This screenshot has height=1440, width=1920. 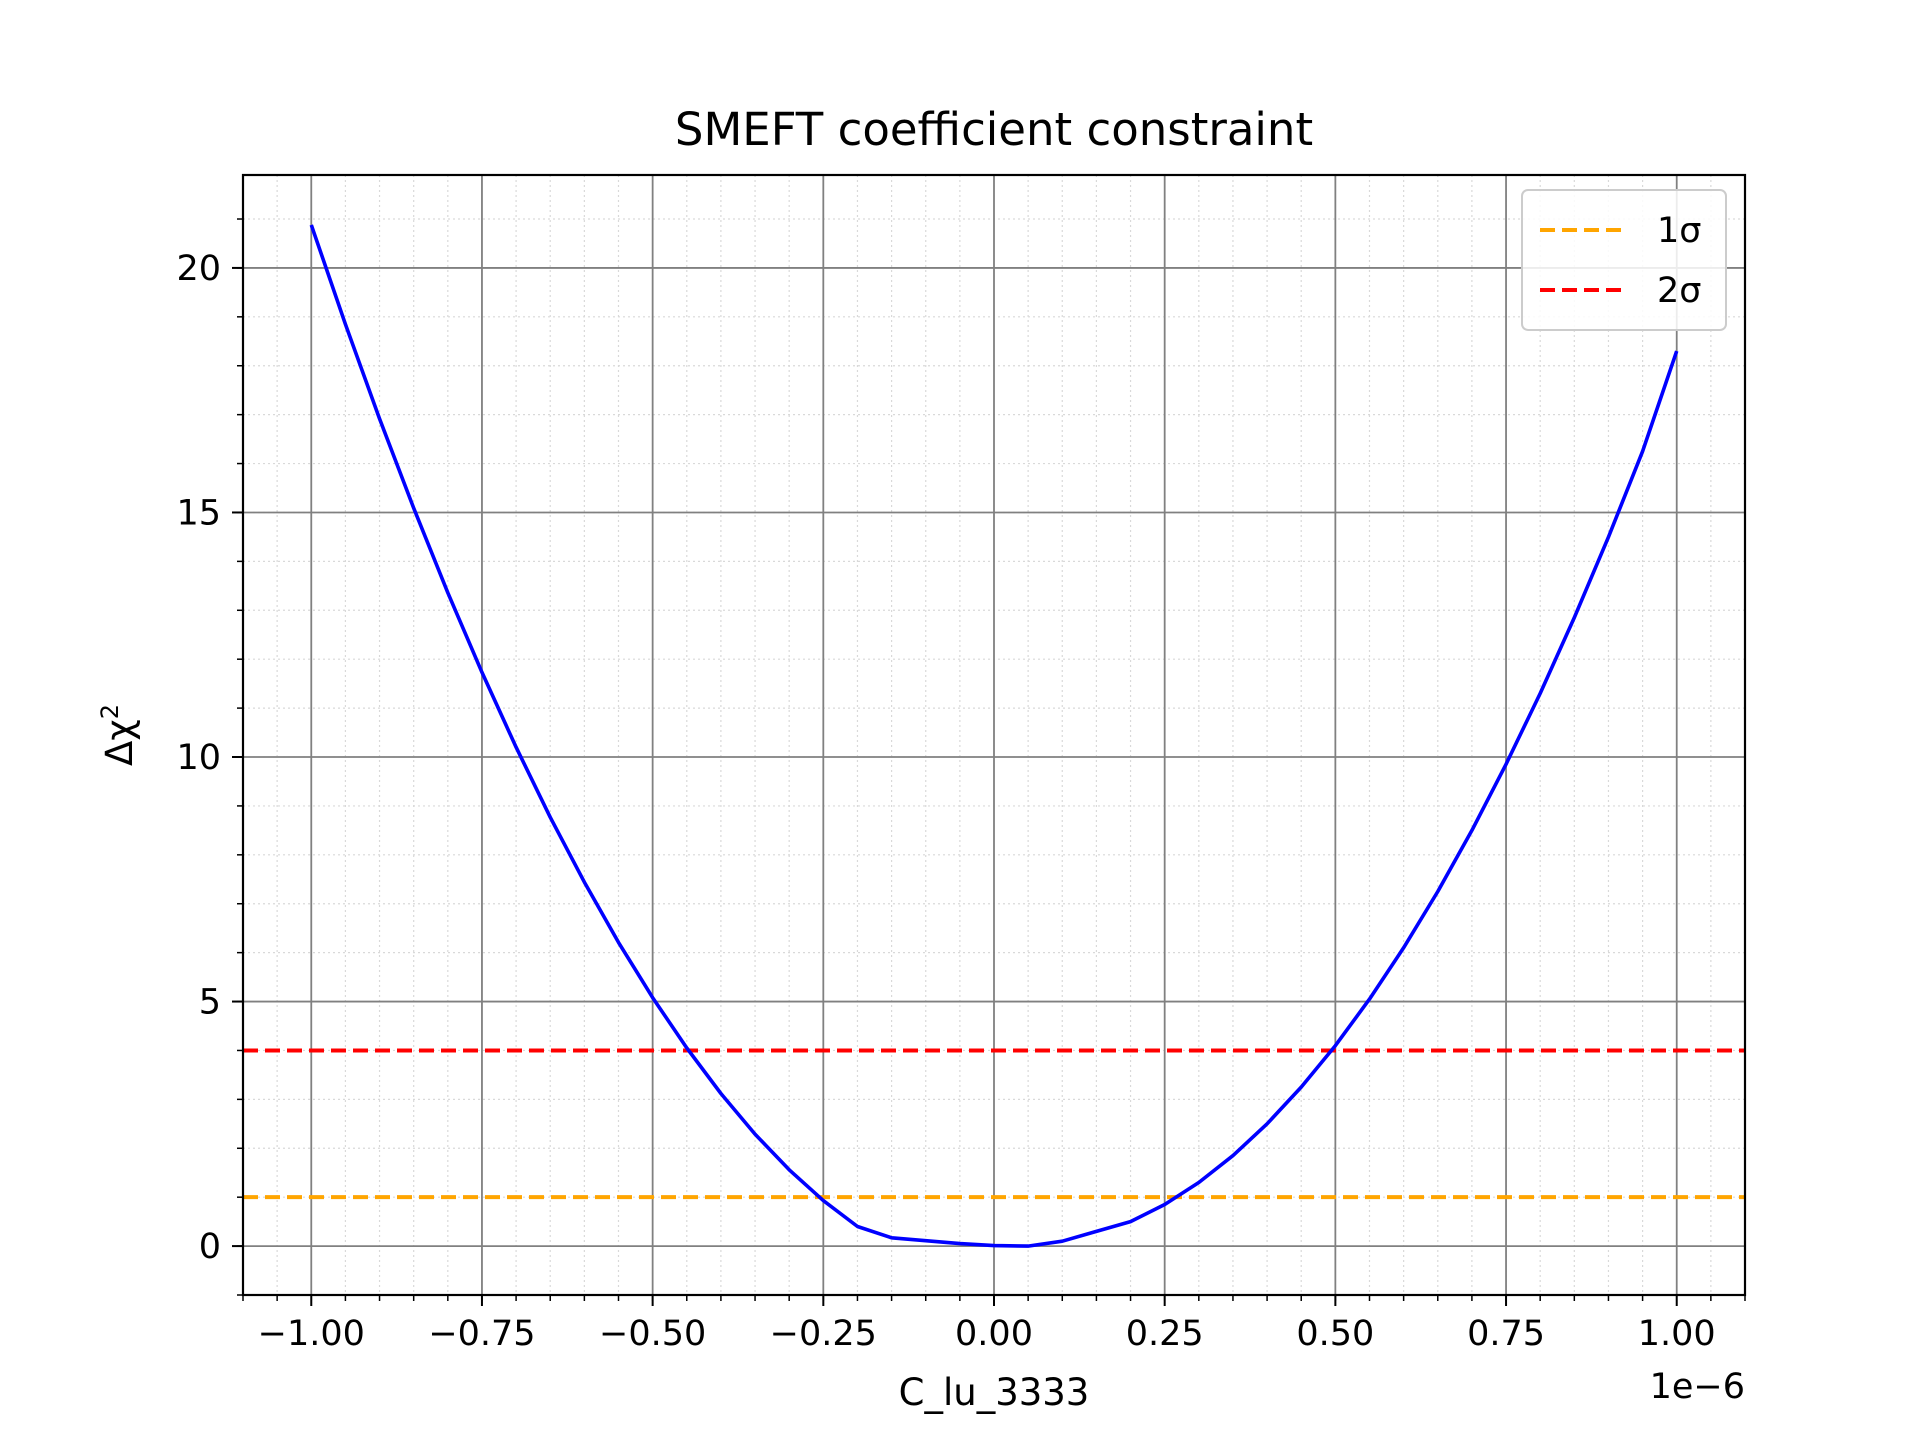 I want to click on x-axis-label: C_lu_3333, so click(x=994, y=1392).